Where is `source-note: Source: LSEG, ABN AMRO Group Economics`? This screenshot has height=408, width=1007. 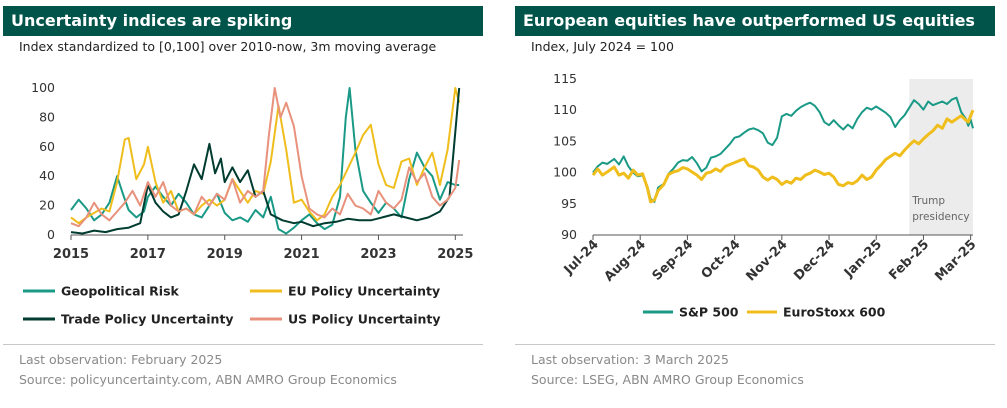 source-note: Source: LSEG, ABN AMRO Group Economics is located at coordinates (667, 379).